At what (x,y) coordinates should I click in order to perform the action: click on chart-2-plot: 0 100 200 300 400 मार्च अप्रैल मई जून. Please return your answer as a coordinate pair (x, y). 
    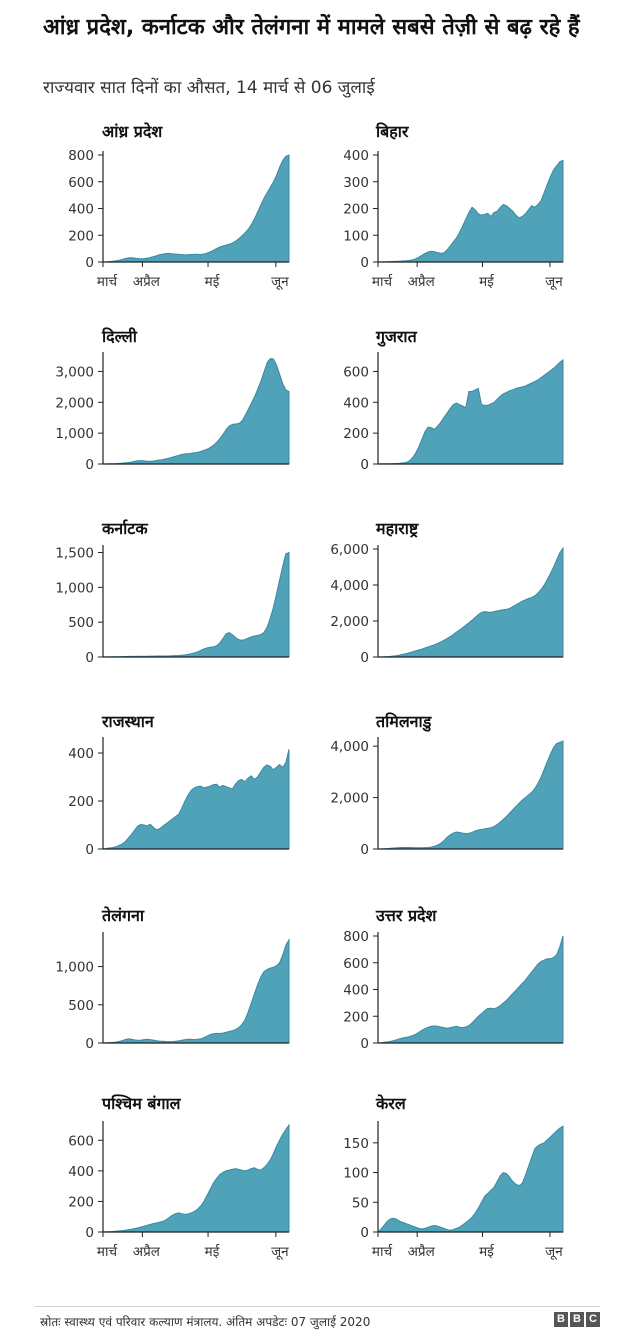
    Looking at the image, I should click on (453, 219).